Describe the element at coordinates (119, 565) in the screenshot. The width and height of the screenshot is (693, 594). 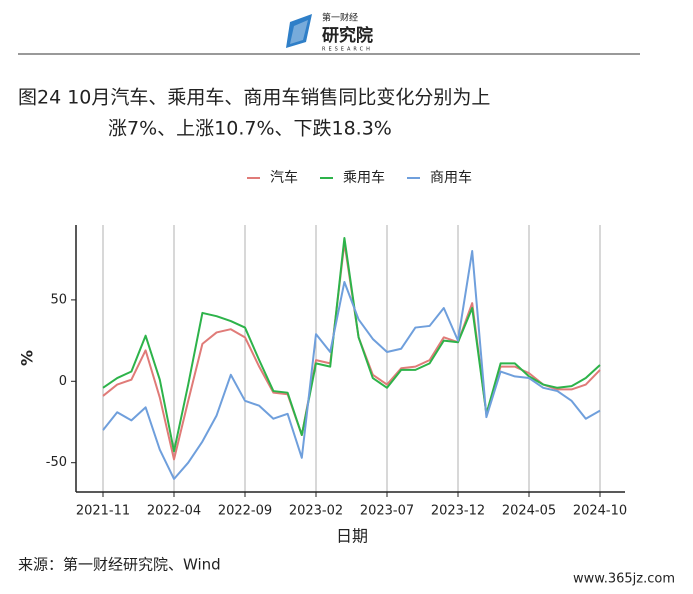
I see `source: 来源：第一财经研究院、Wind` at that location.